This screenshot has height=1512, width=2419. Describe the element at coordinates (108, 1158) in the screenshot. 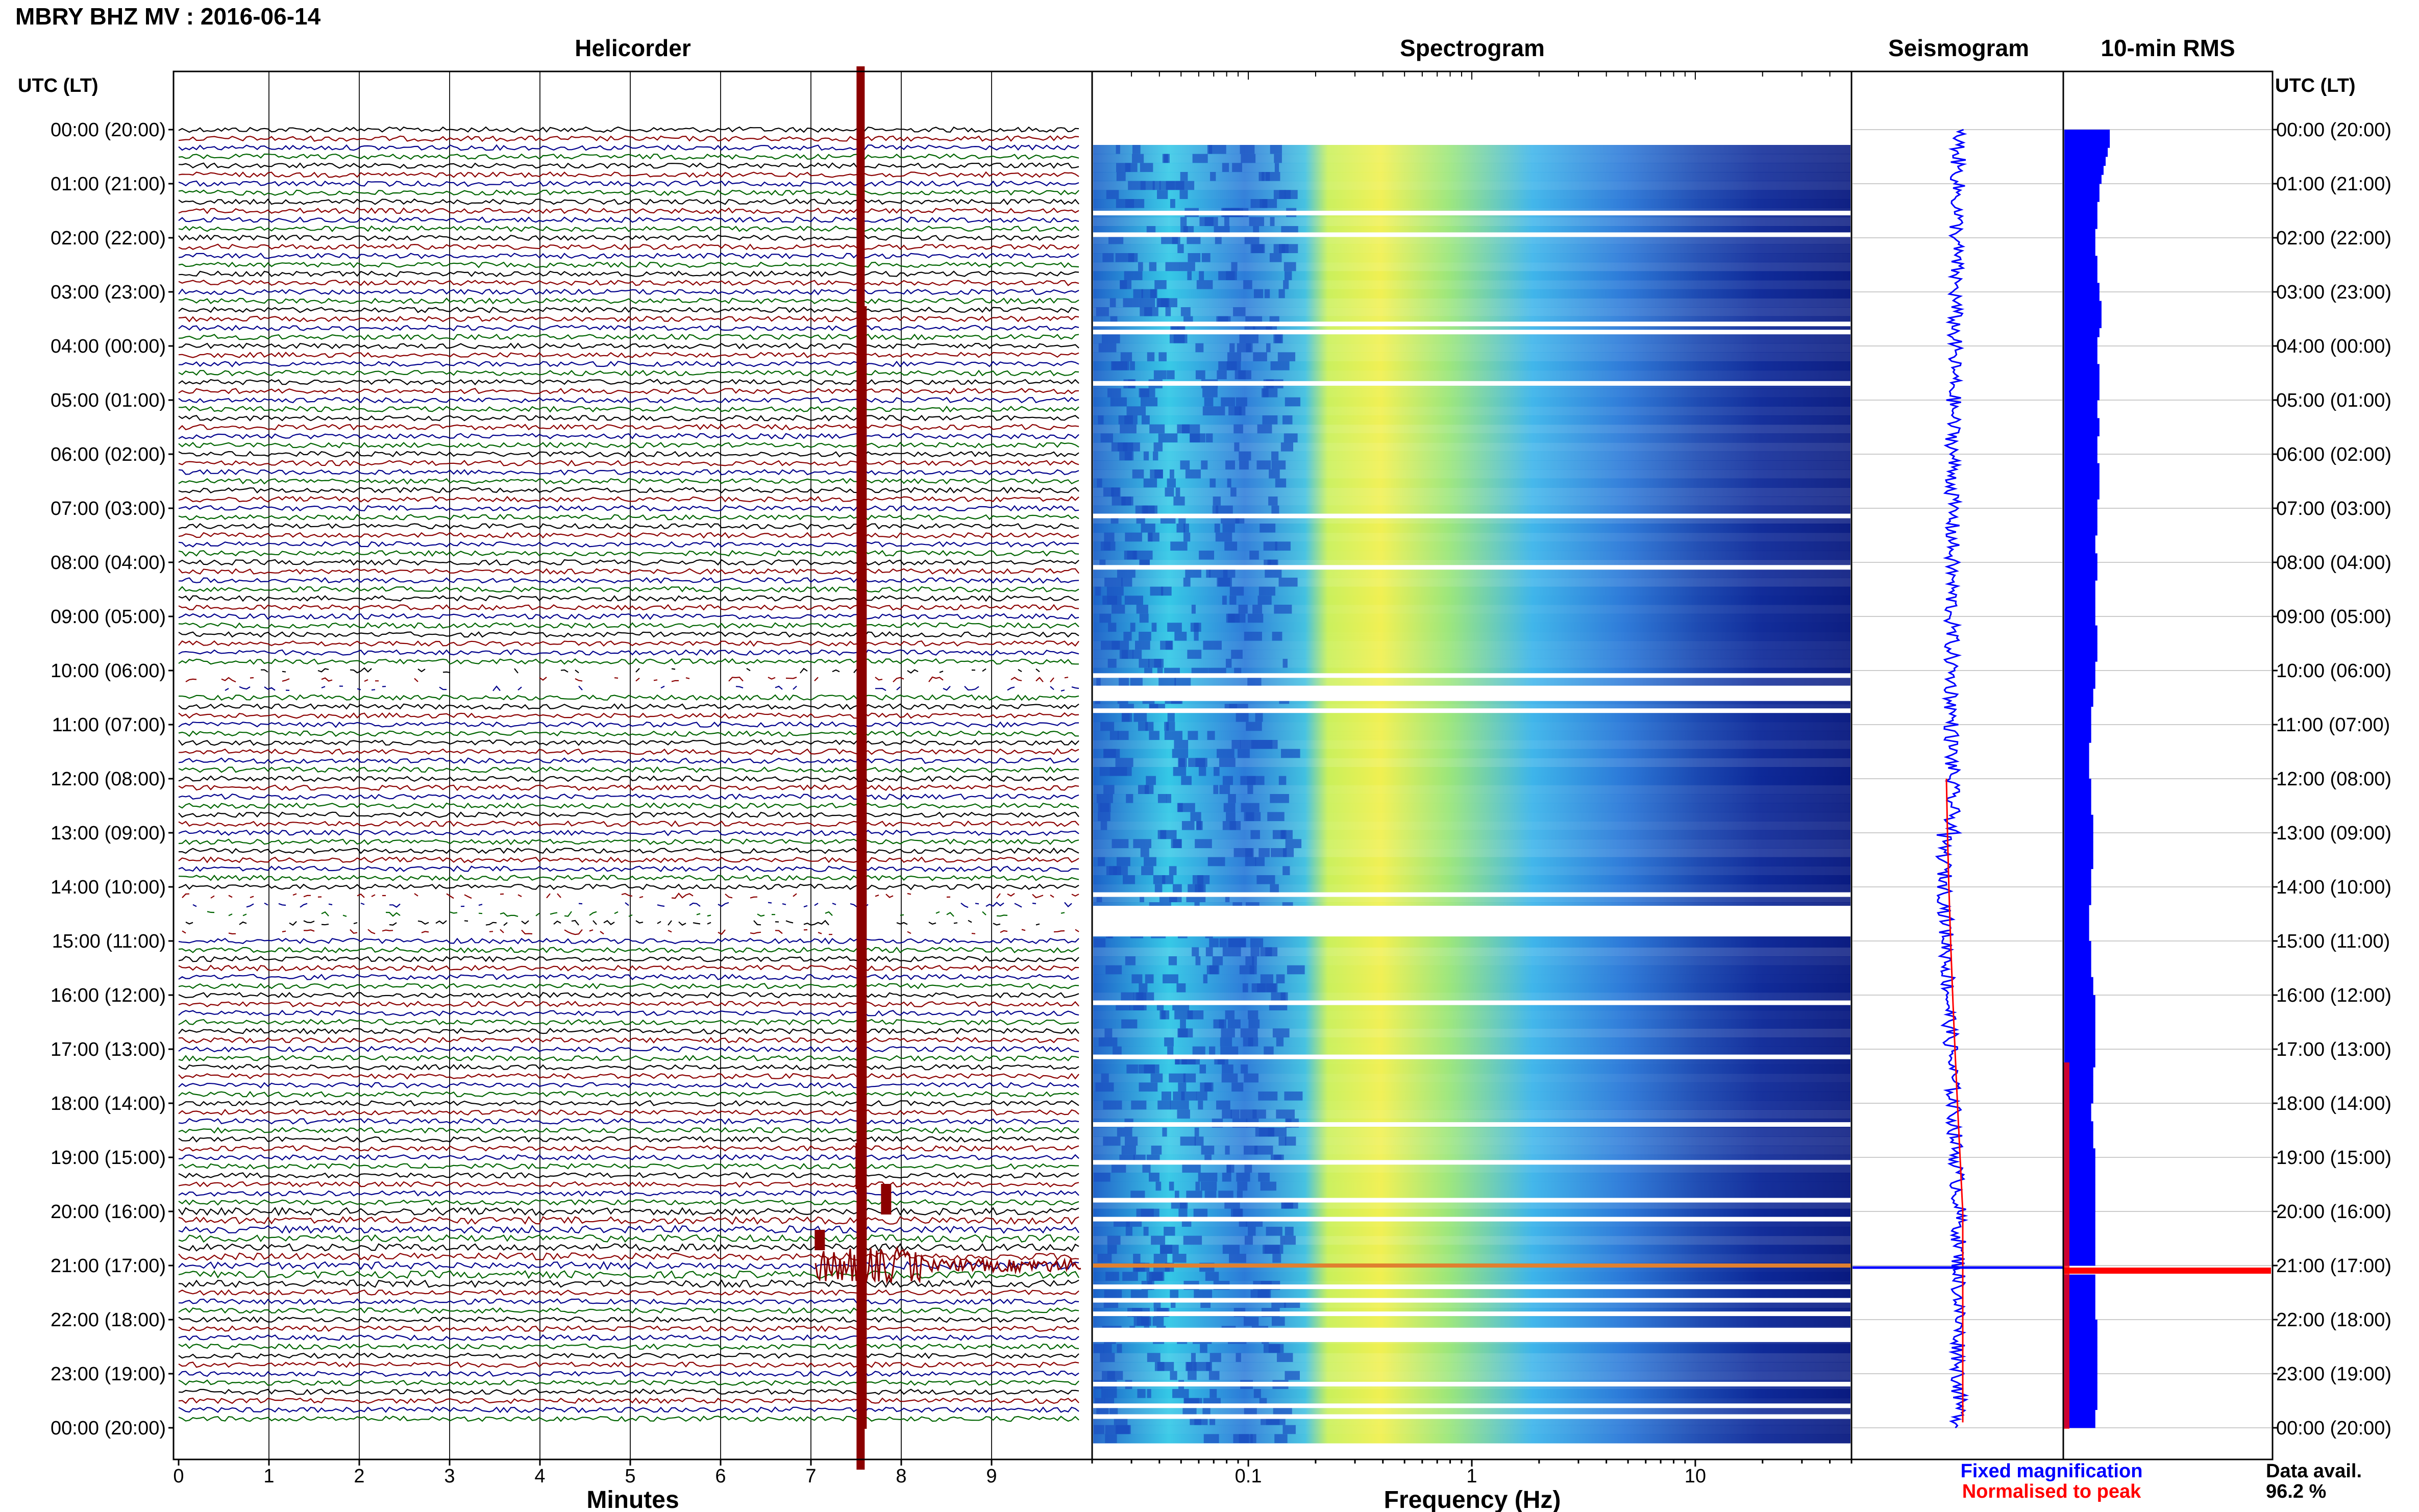

I see `time-label: 19:00 (15:00)` at that location.